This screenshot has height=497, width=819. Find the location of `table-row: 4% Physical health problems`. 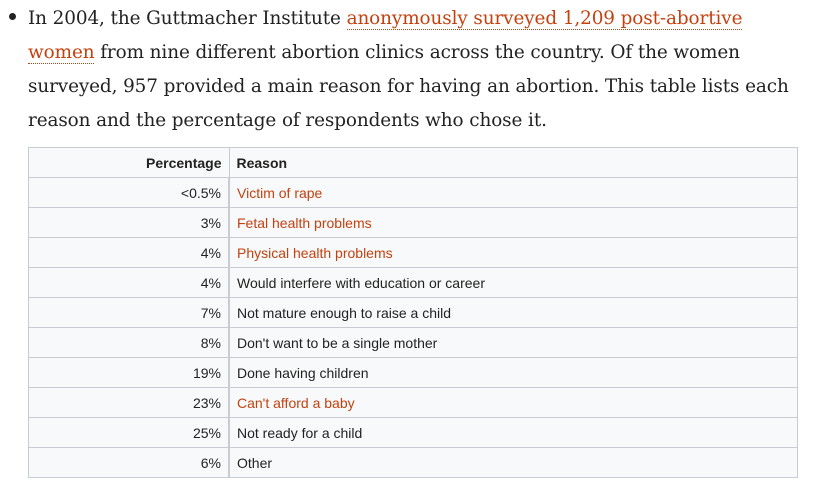

table-row: 4% Physical health problems is located at coordinates (413, 252).